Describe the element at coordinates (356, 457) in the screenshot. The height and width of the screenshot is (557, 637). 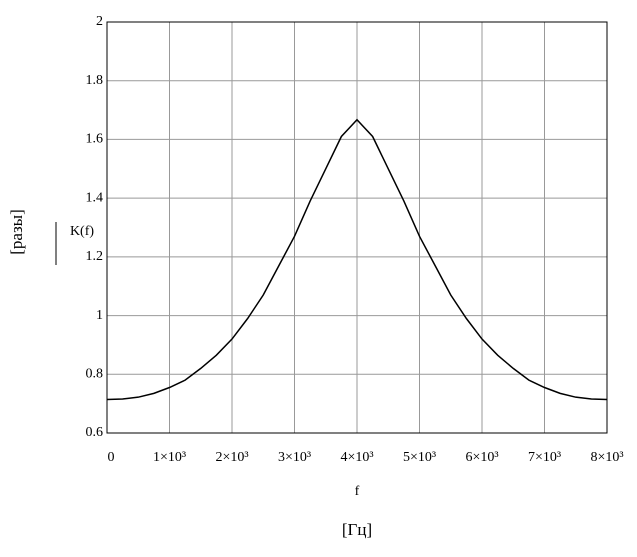
I see `x-tick-label: 4×10³` at that location.